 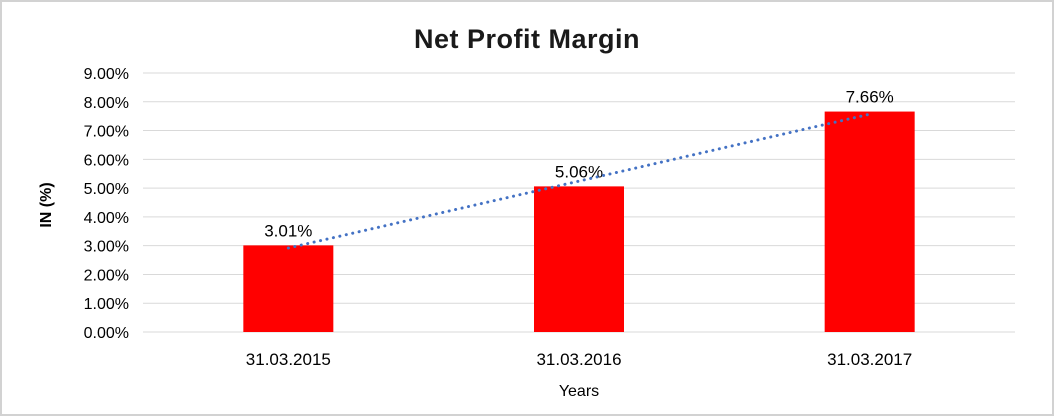 I want to click on x-category-label: 31.03.2015, so click(x=288, y=359).